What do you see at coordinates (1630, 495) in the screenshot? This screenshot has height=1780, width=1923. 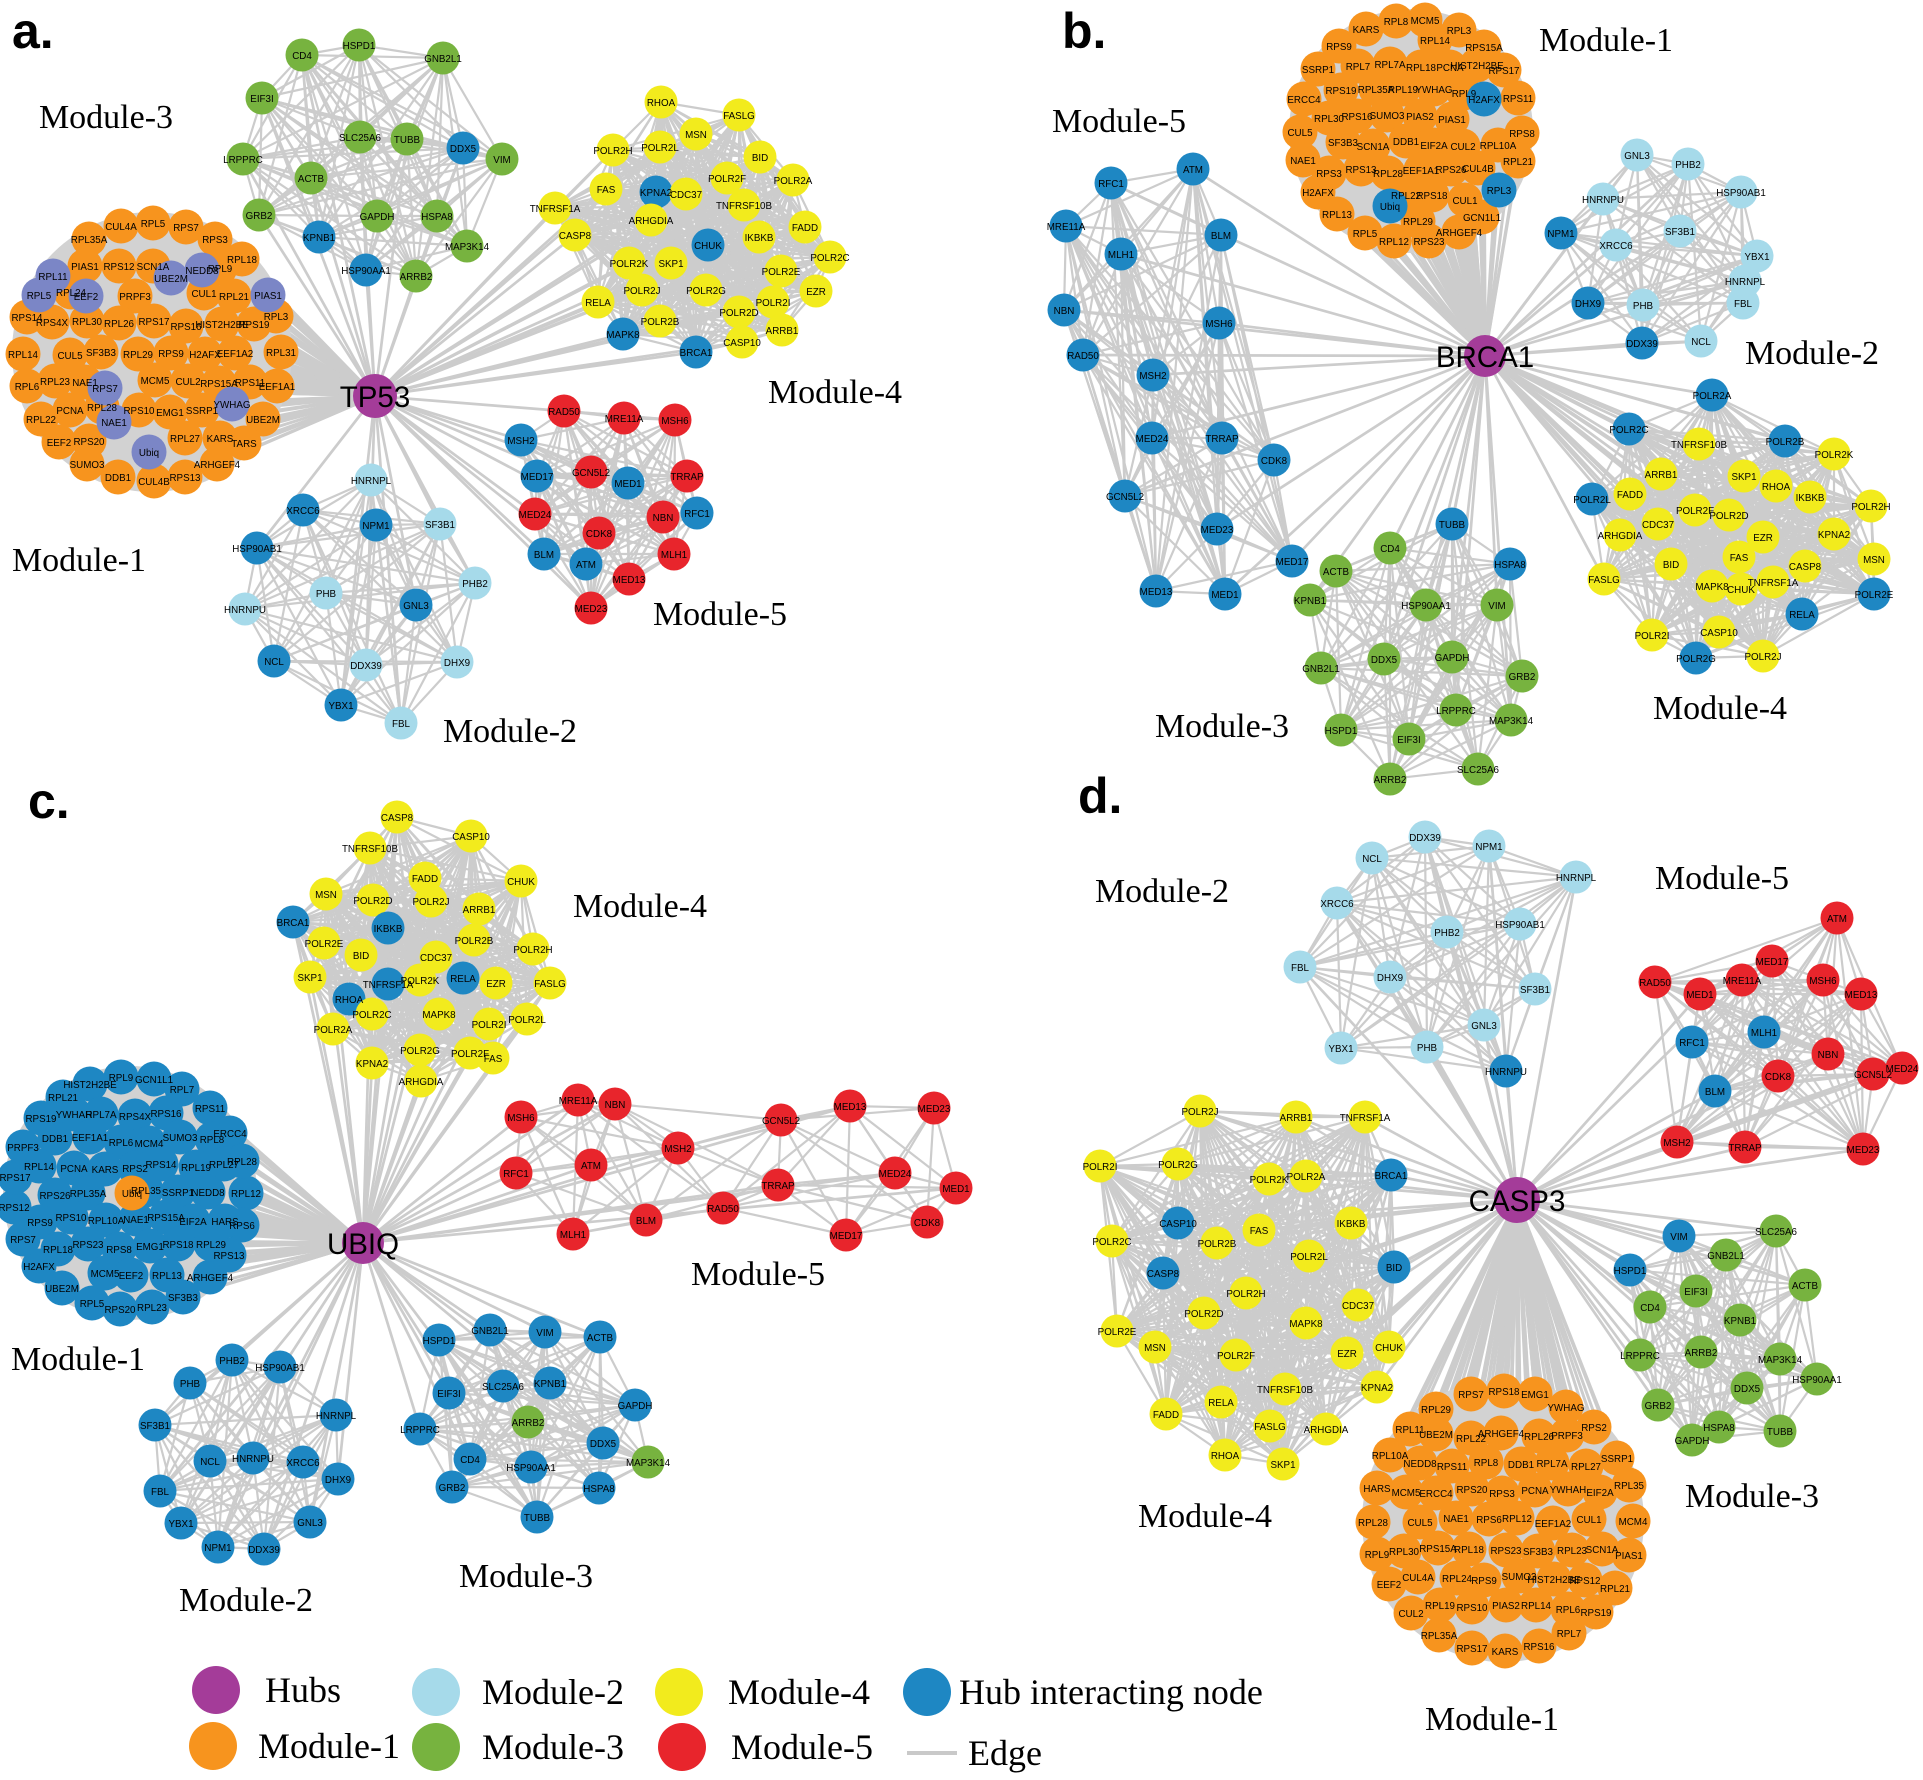 I see `svg-text: FADD` at bounding box center [1630, 495].